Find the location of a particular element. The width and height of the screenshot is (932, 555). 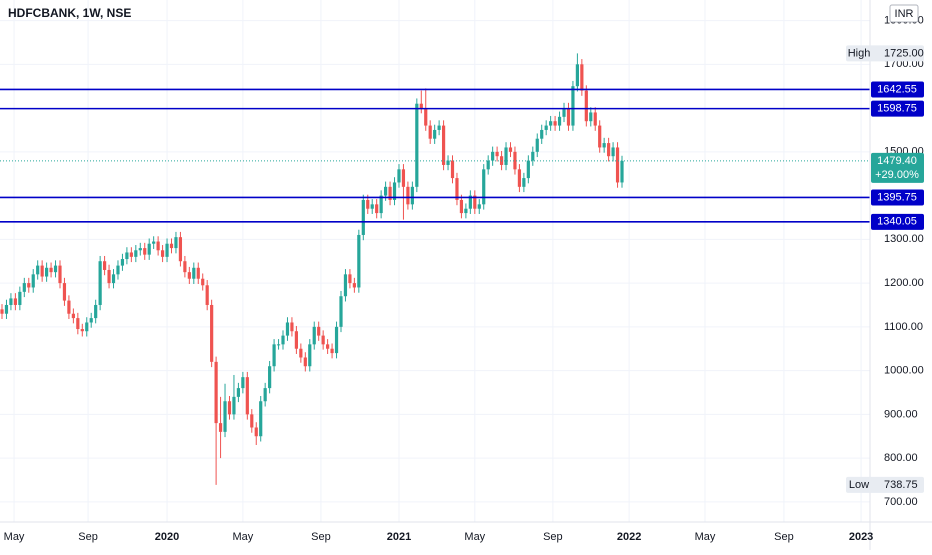

y-tick-label: 700.00 is located at coordinates (901, 502).